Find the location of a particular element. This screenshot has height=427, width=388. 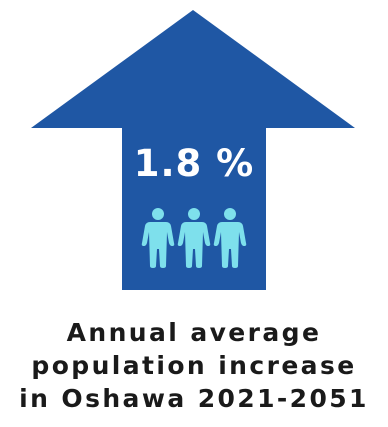

people-icon is located at coordinates (194, 238).